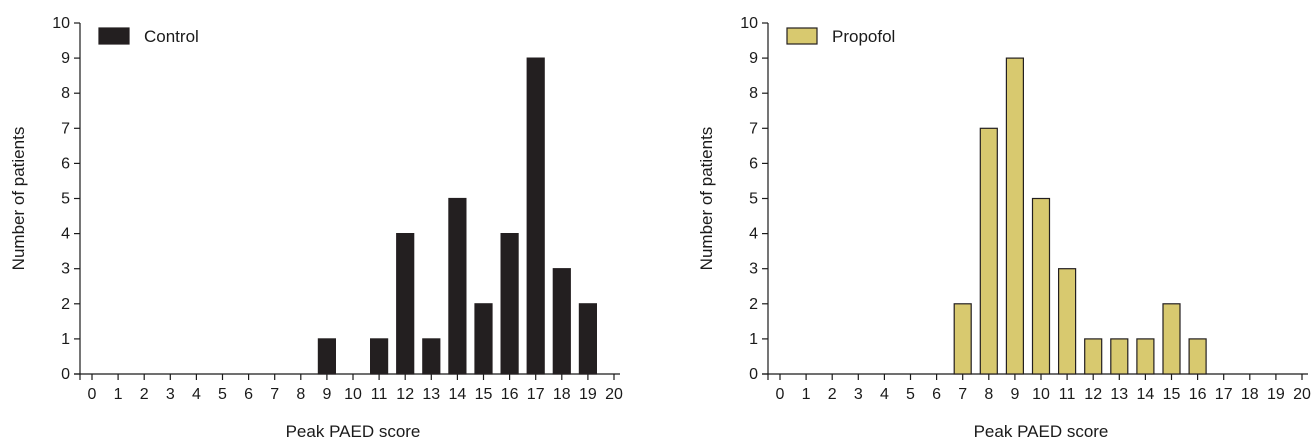 The height and width of the screenshot is (439, 1313). I want to click on legend: Control, so click(148, 36).